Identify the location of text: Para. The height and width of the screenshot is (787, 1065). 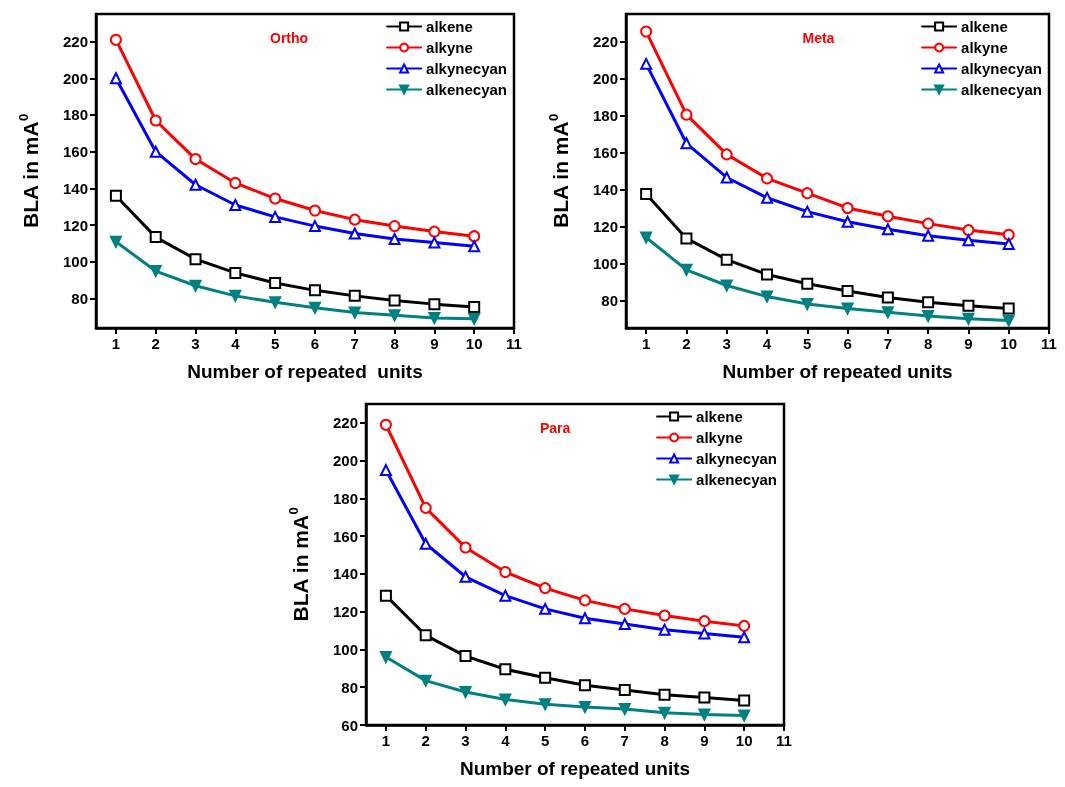
(555, 428).